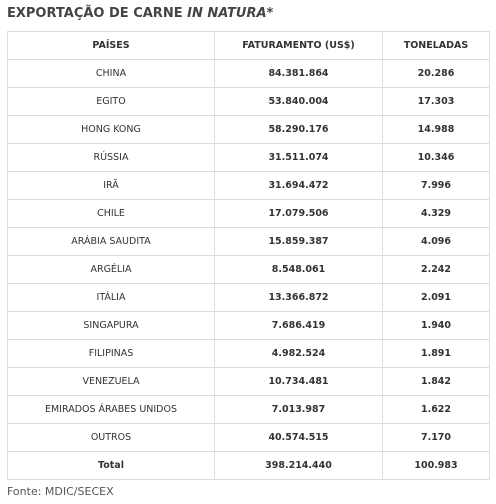  Describe the element at coordinates (298, 101) in the screenshot. I see `value-cell: 53.840.004` at that location.